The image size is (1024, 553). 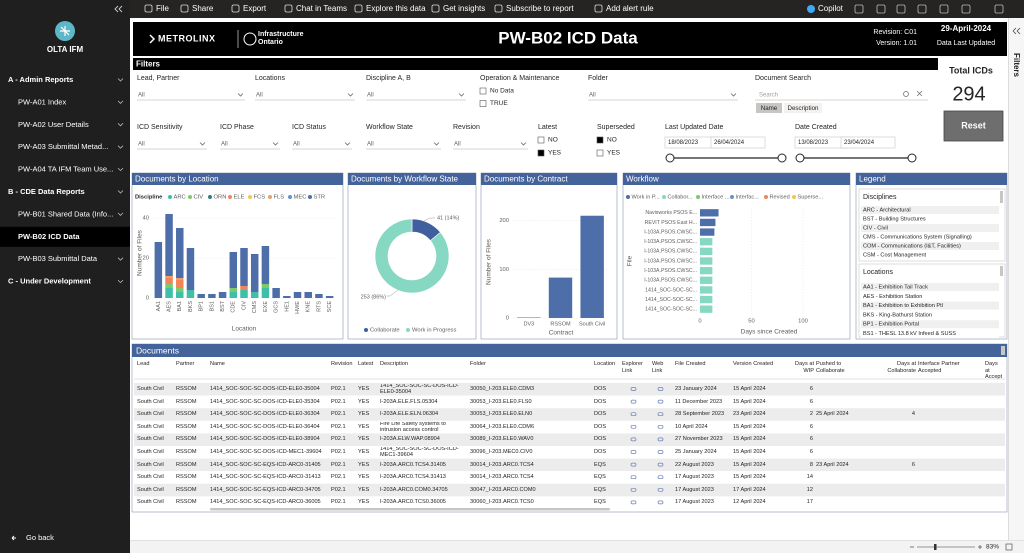 I want to click on column-header: Revision, so click(x=342, y=364).